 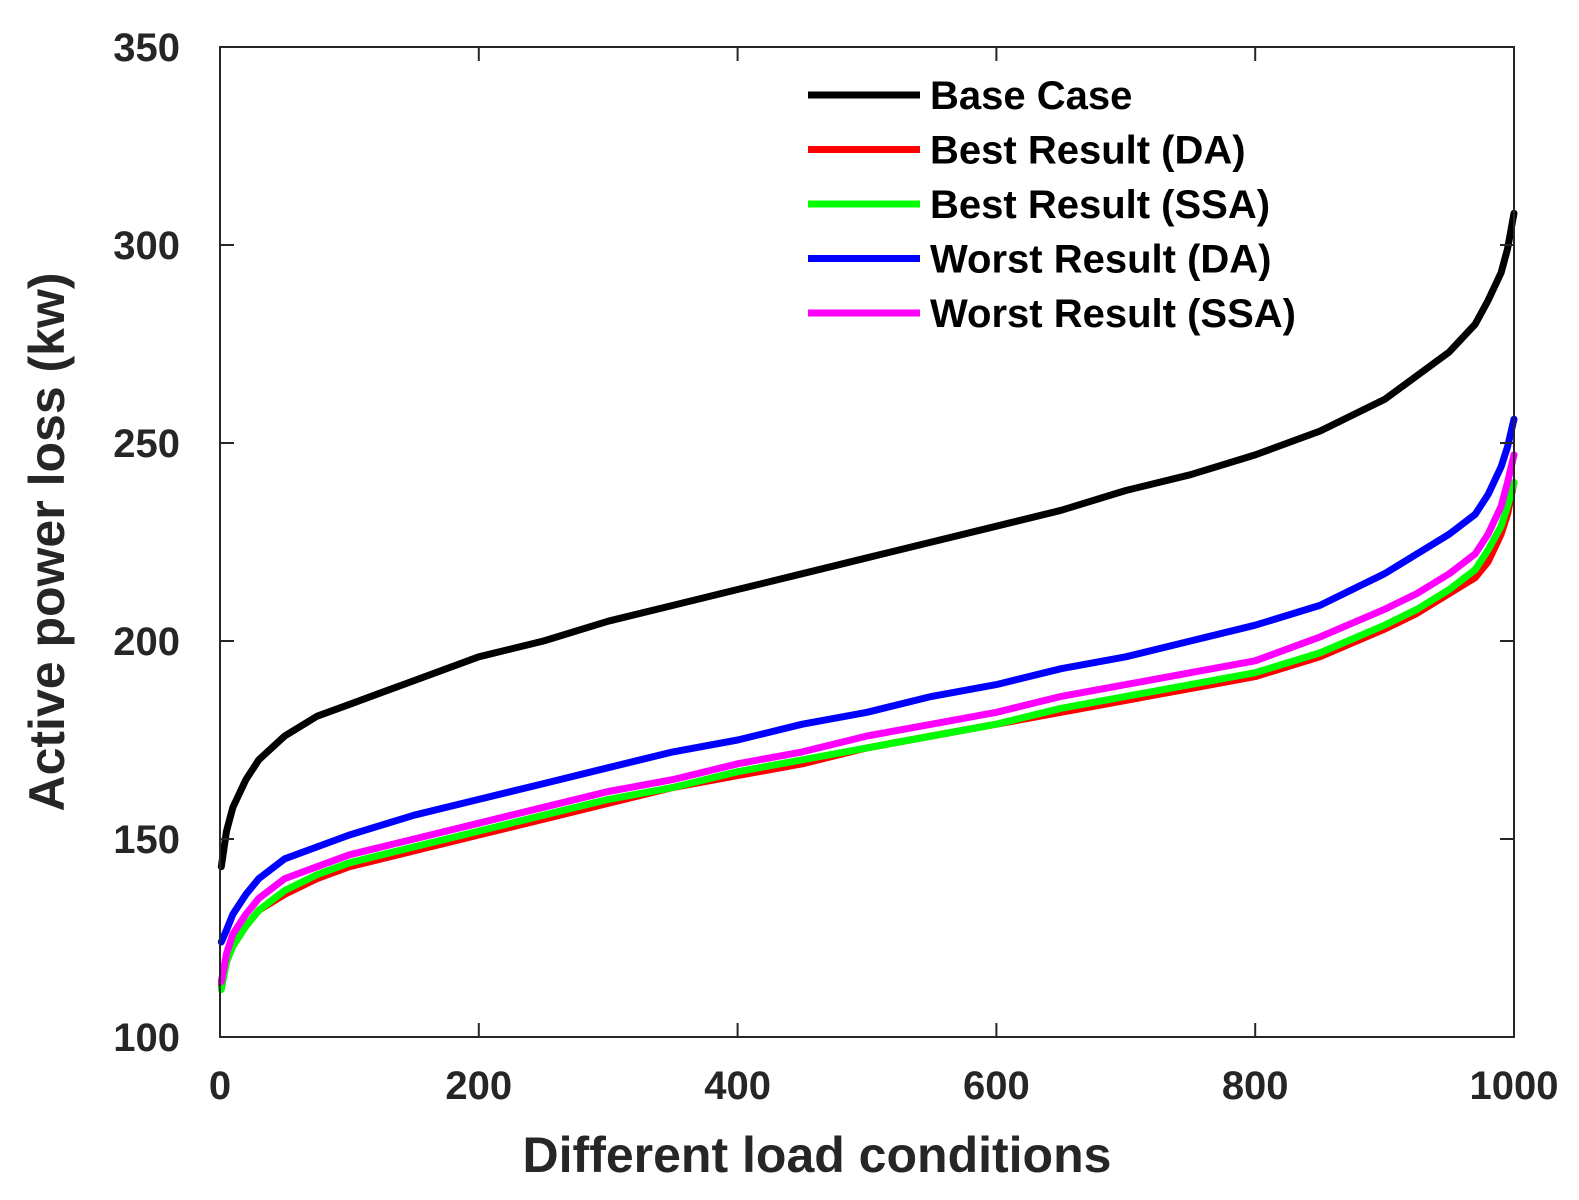 What do you see at coordinates (146, 444) in the screenshot?
I see `y-tick-label-3: 250` at bounding box center [146, 444].